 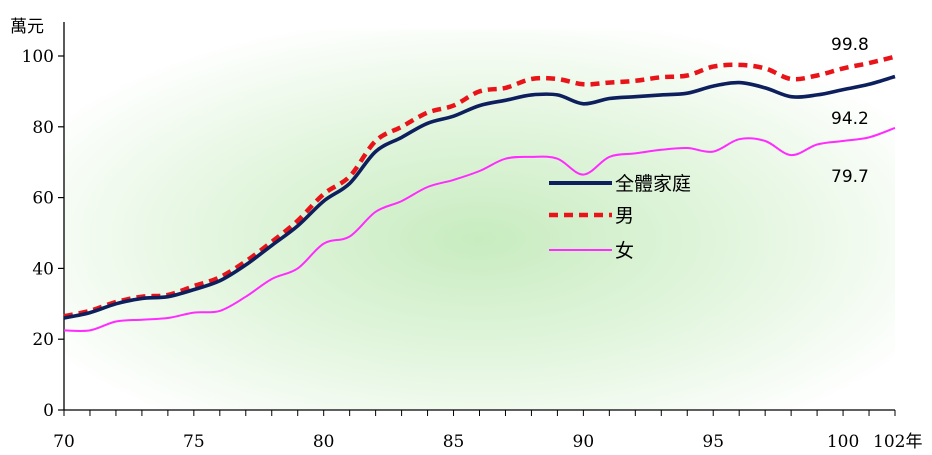 What do you see at coordinates (624, 216) in the screenshot?
I see `legend-label-male: 男` at bounding box center [624, 216].